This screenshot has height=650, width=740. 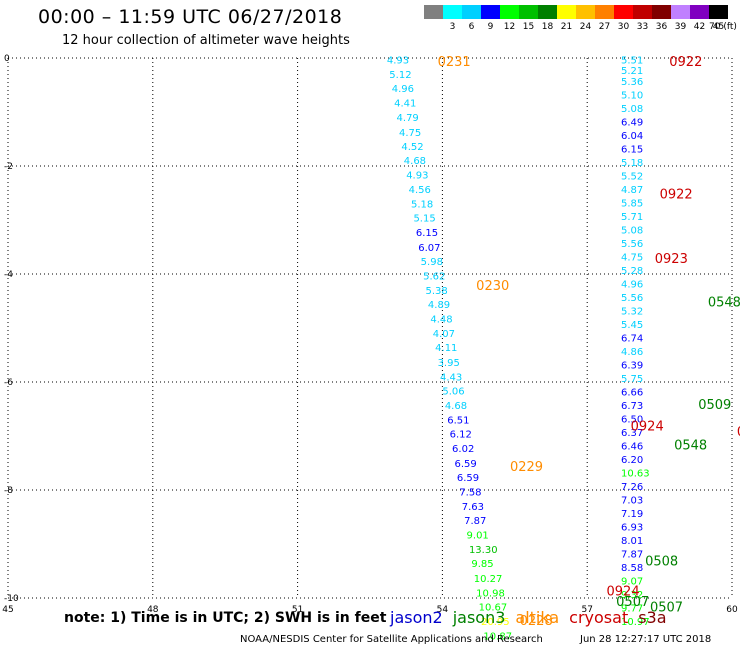 I want to click on y-tick-label: -2, so click(x=8, y=167).